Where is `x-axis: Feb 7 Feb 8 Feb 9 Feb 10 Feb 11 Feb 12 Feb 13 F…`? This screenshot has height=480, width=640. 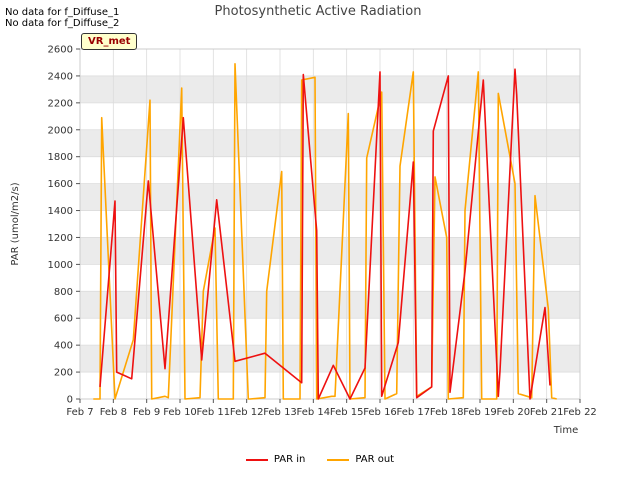 x-axis: Feb 7 Feb 8 Feb 9 Feb 10 Feb 11 Feb 12 Feb 13 F… is located at coordinates (331, 408).